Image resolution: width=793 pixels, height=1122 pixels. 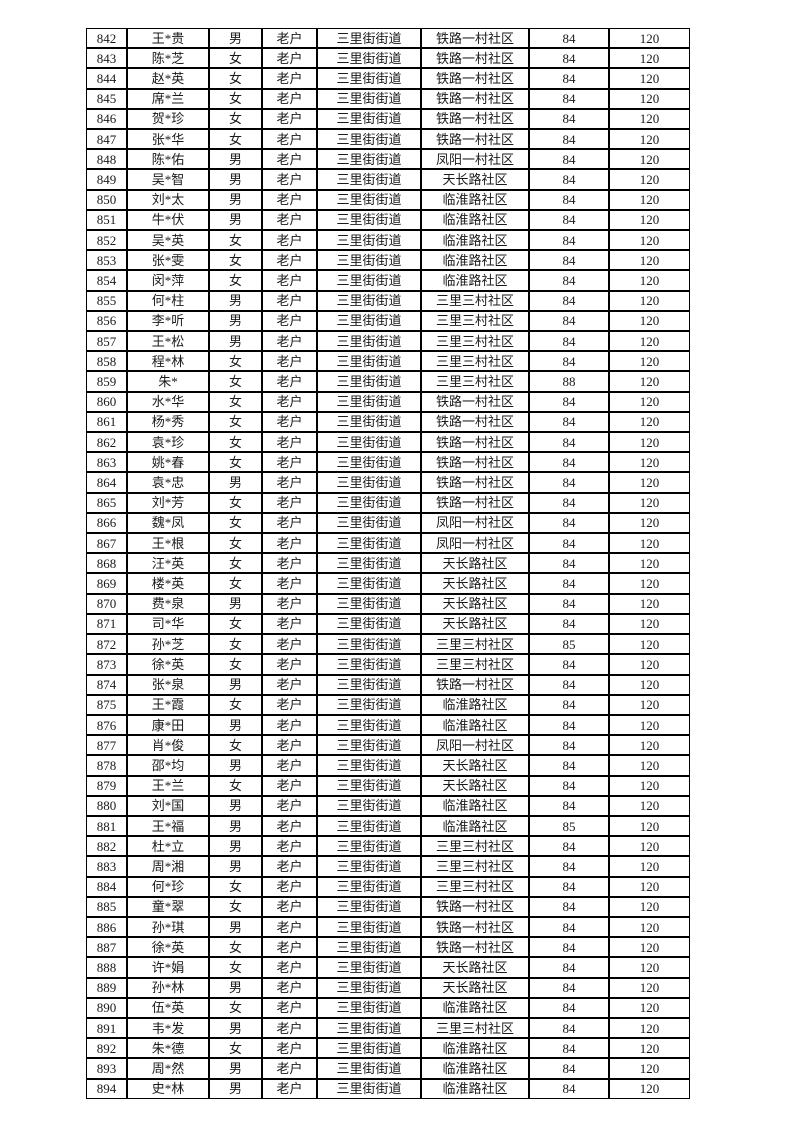 What do you see at coordinates (106, 220) in the screenshot?
I see `row-number-cell: 851` at bounding box center [106, 220].